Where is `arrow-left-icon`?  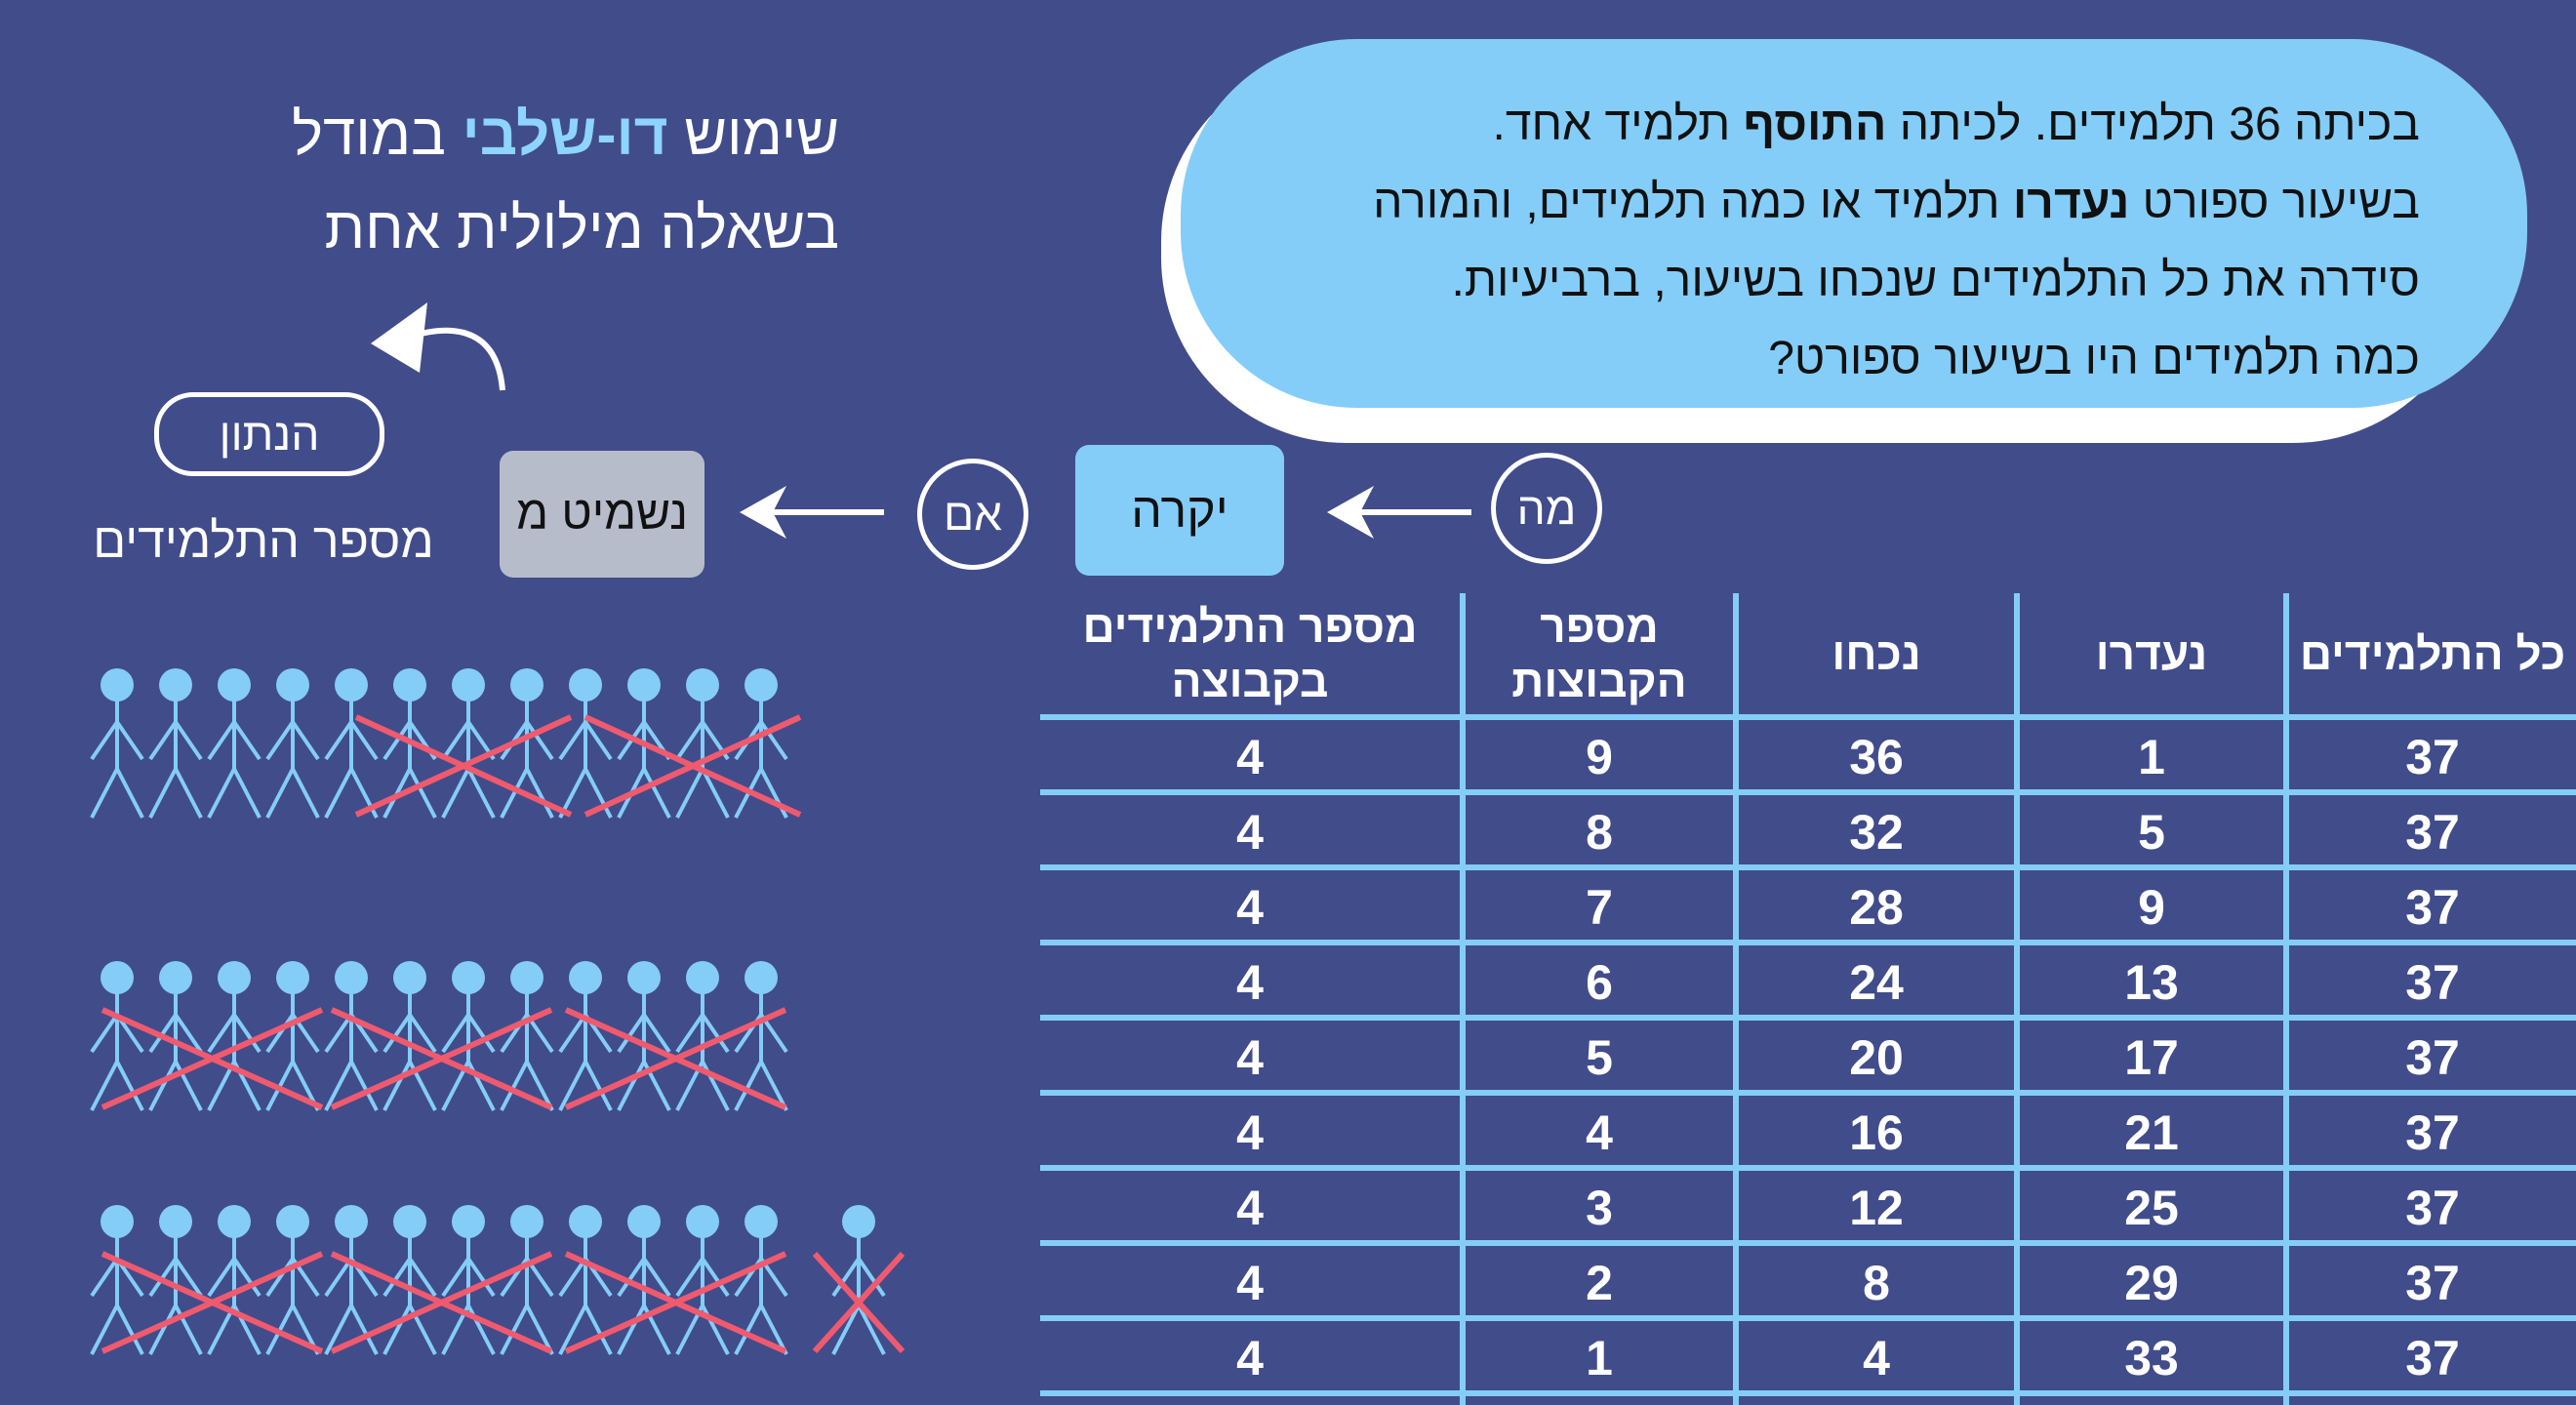 arrow-left-icon is located at coordinates (1399, 512).